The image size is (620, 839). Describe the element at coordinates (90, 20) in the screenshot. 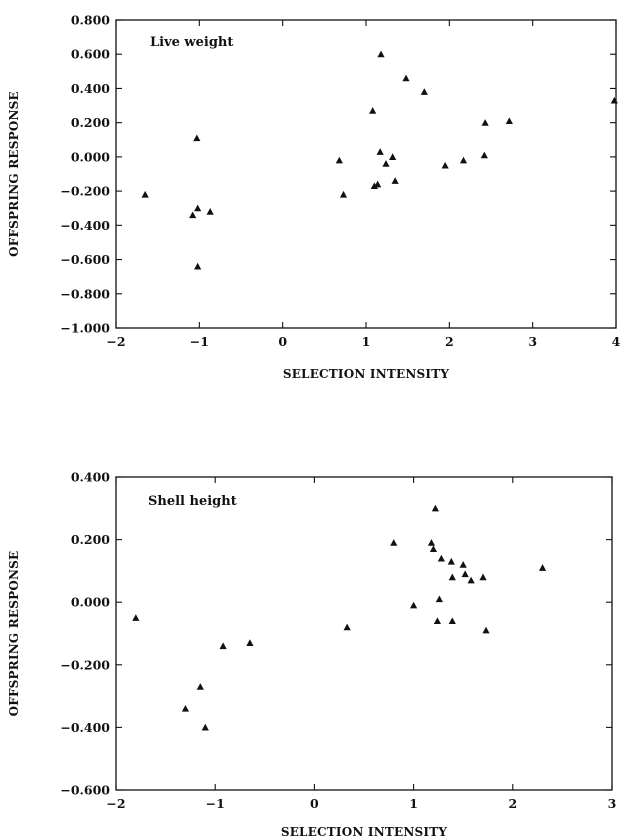

I see `y-tick-label: 0.800` at that location.